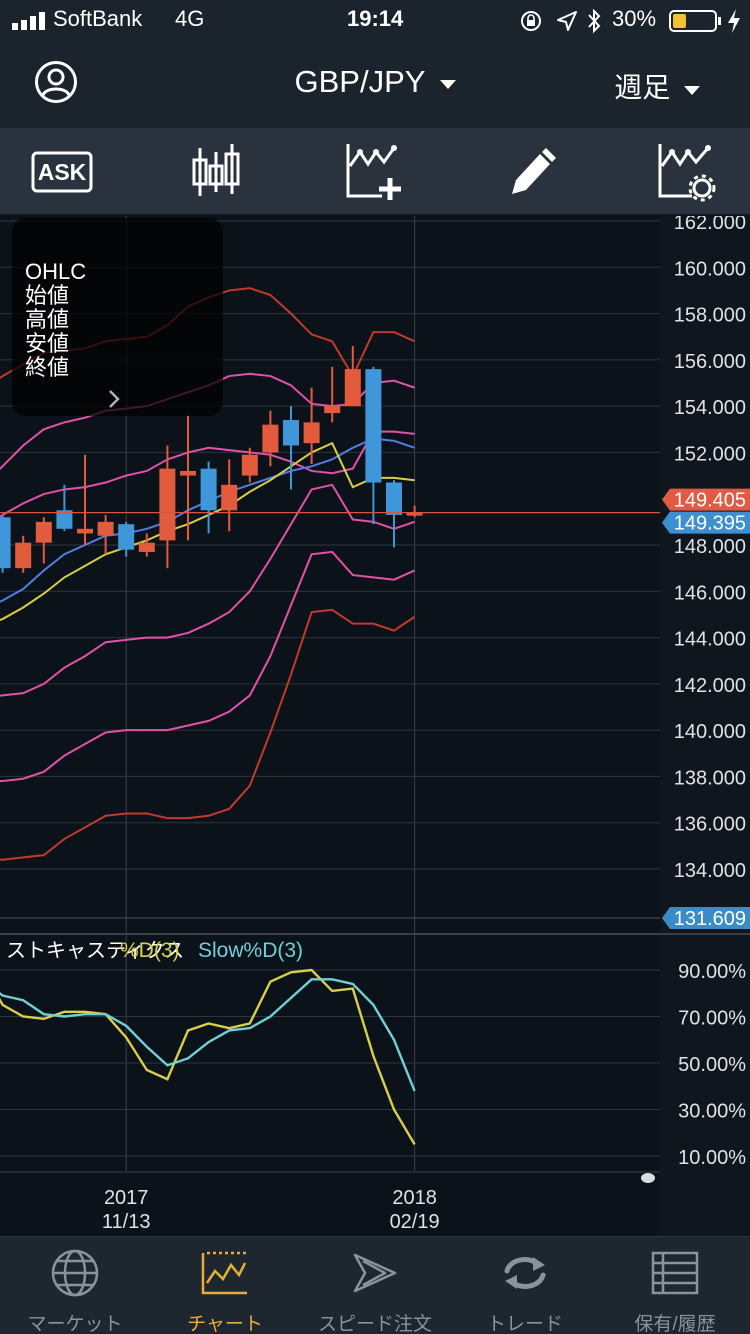  Describe the element at coordinates (190, 18) in the screenshot. I see `network-type: 4G` at that location.